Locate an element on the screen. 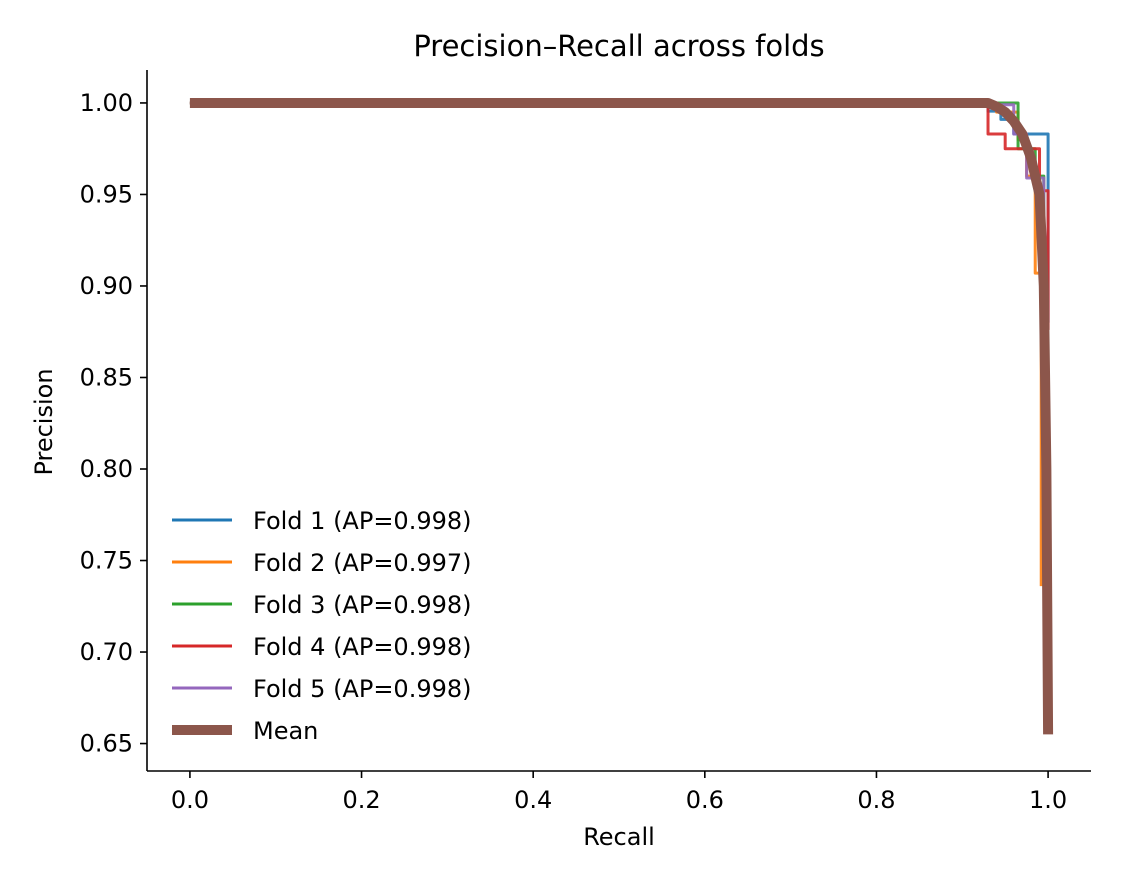  legend-label-3: Fold 3 (AP=0.998) is located at coordinates (362, 605).